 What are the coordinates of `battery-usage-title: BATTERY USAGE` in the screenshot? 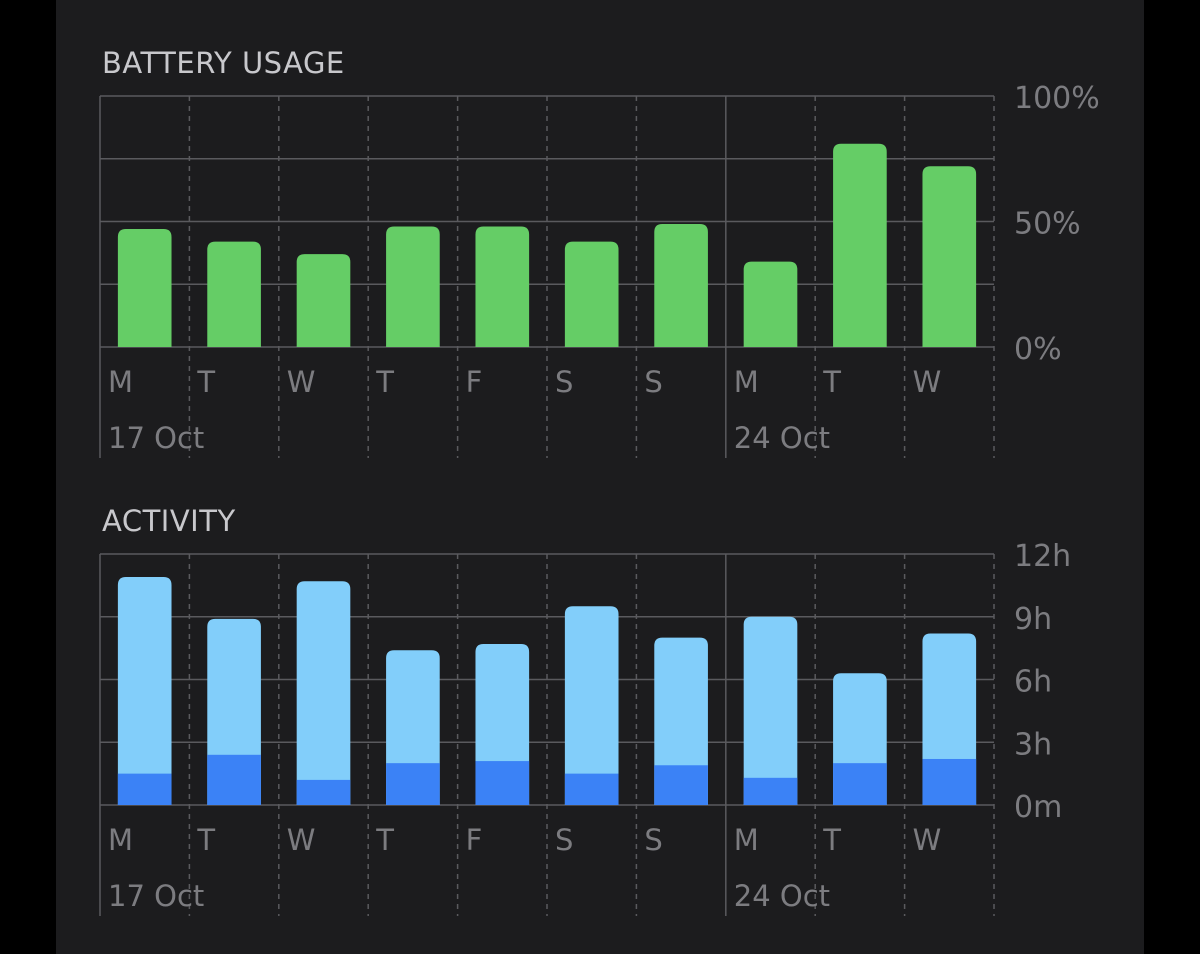 It's located at (223, 63).